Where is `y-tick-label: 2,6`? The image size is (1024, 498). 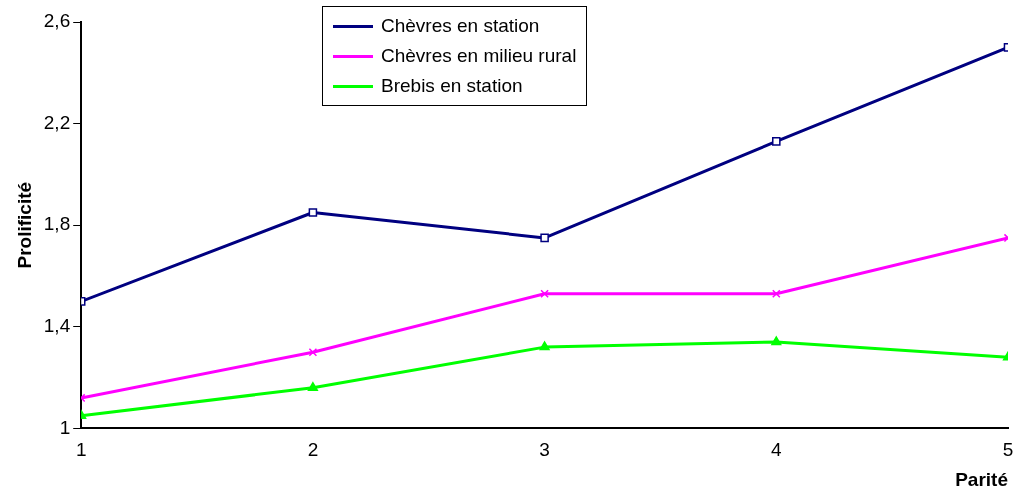
y-tick-label: 2,6 is located at coordinates (57, 21).